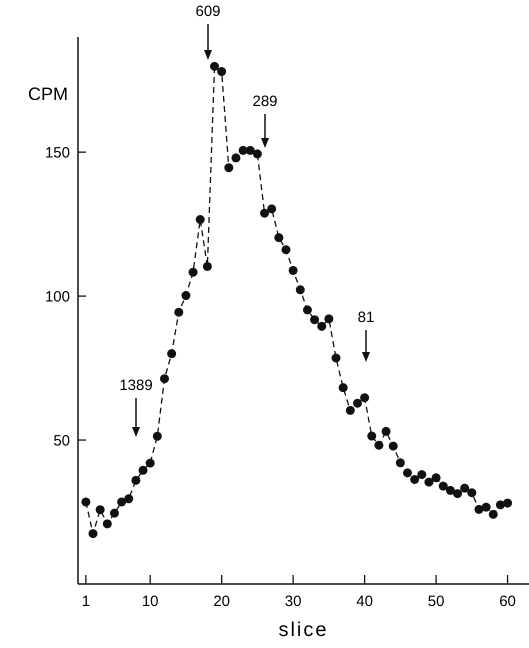 Image resolution: width=529 pixels, height=648 pixels. What do you see at coordinates (436, 601) in the screenshot?
I see `x-tick-label: 50` at bounding box center [436, 601].